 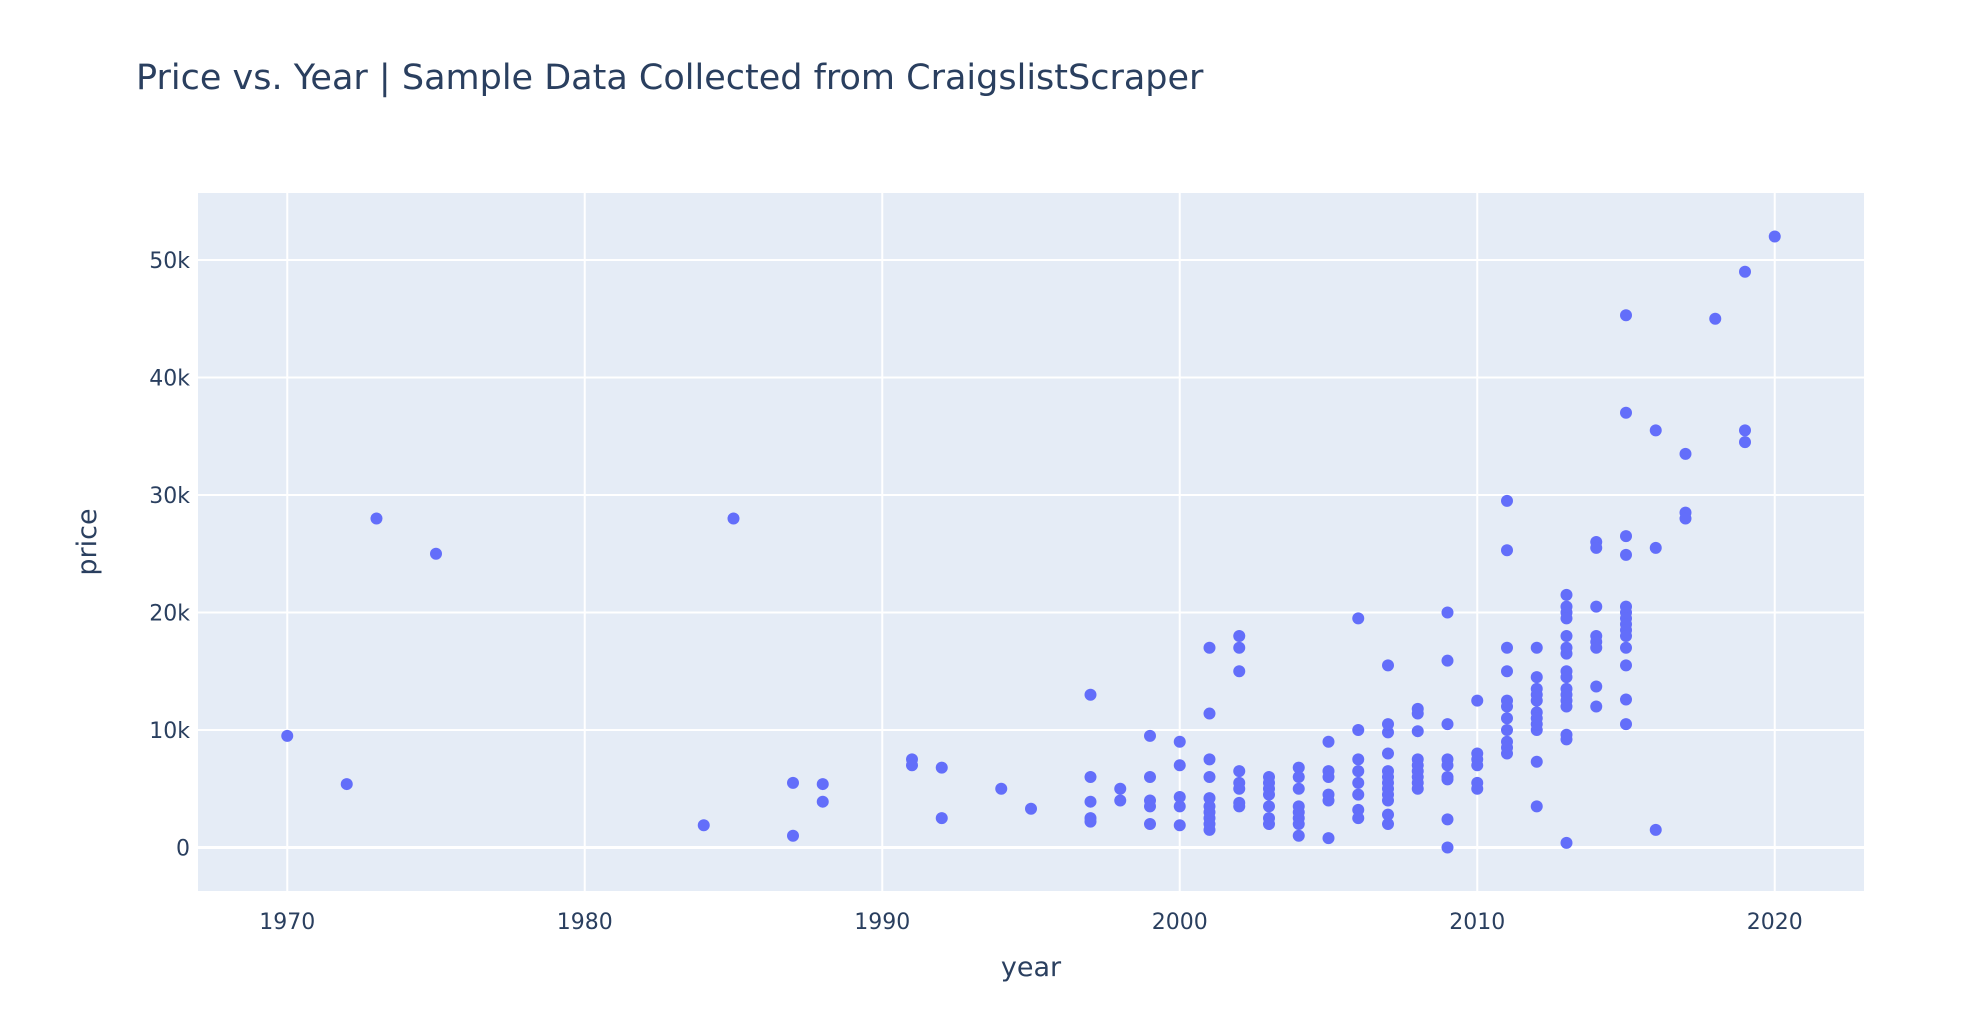 I want to click on y-tick-label: 40k, so click(x=169, y=378).